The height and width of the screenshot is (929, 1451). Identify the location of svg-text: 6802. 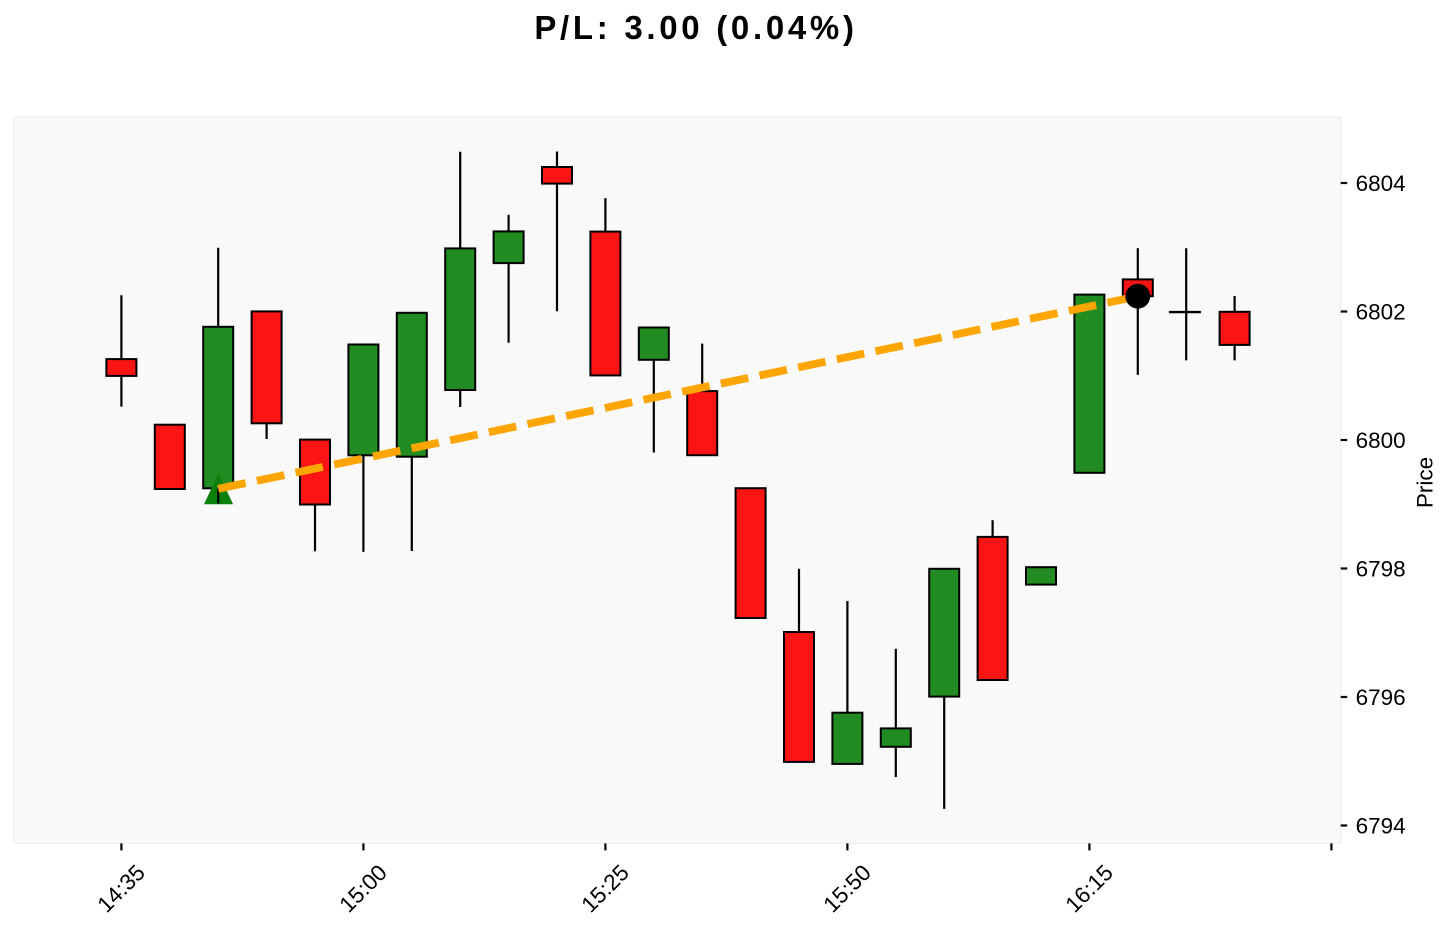
(1381, 312).